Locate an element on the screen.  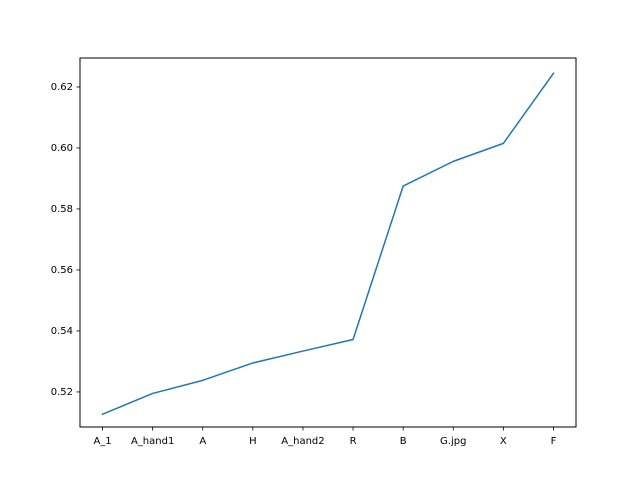
y-tick-label: 0.52 is located at coordinates (62, 392).